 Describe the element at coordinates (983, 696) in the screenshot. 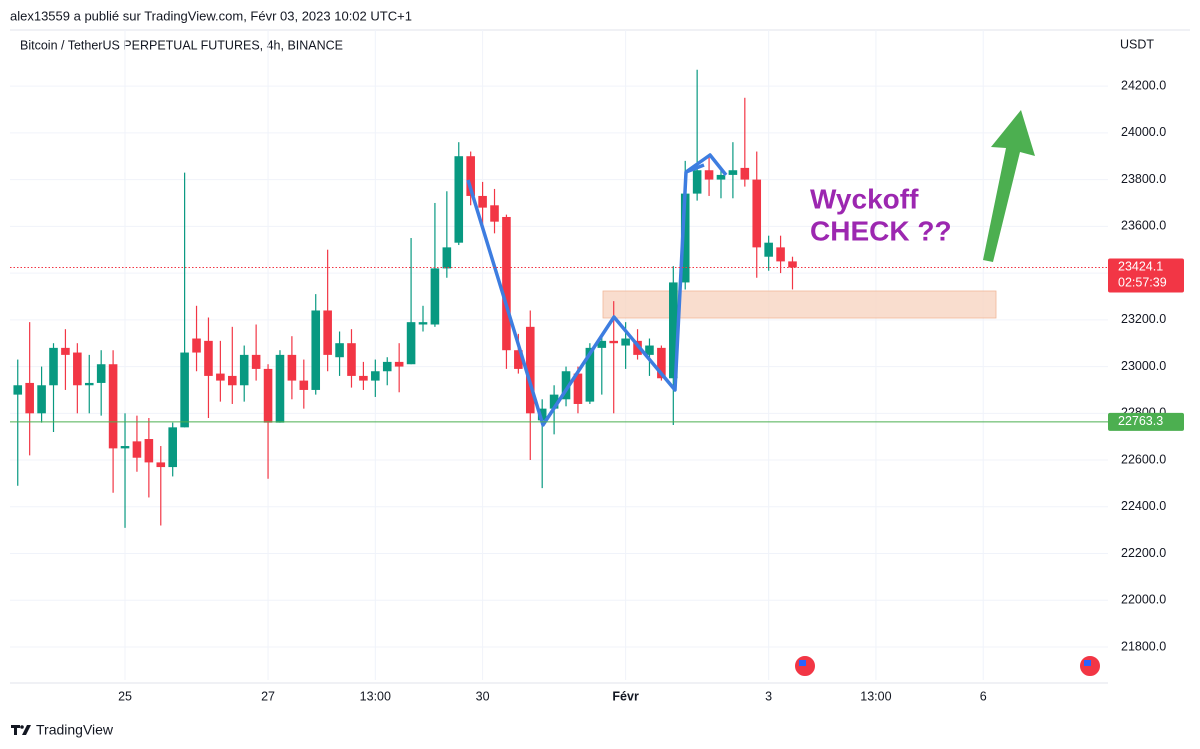

I see `x-tick-label: 6` at that location.